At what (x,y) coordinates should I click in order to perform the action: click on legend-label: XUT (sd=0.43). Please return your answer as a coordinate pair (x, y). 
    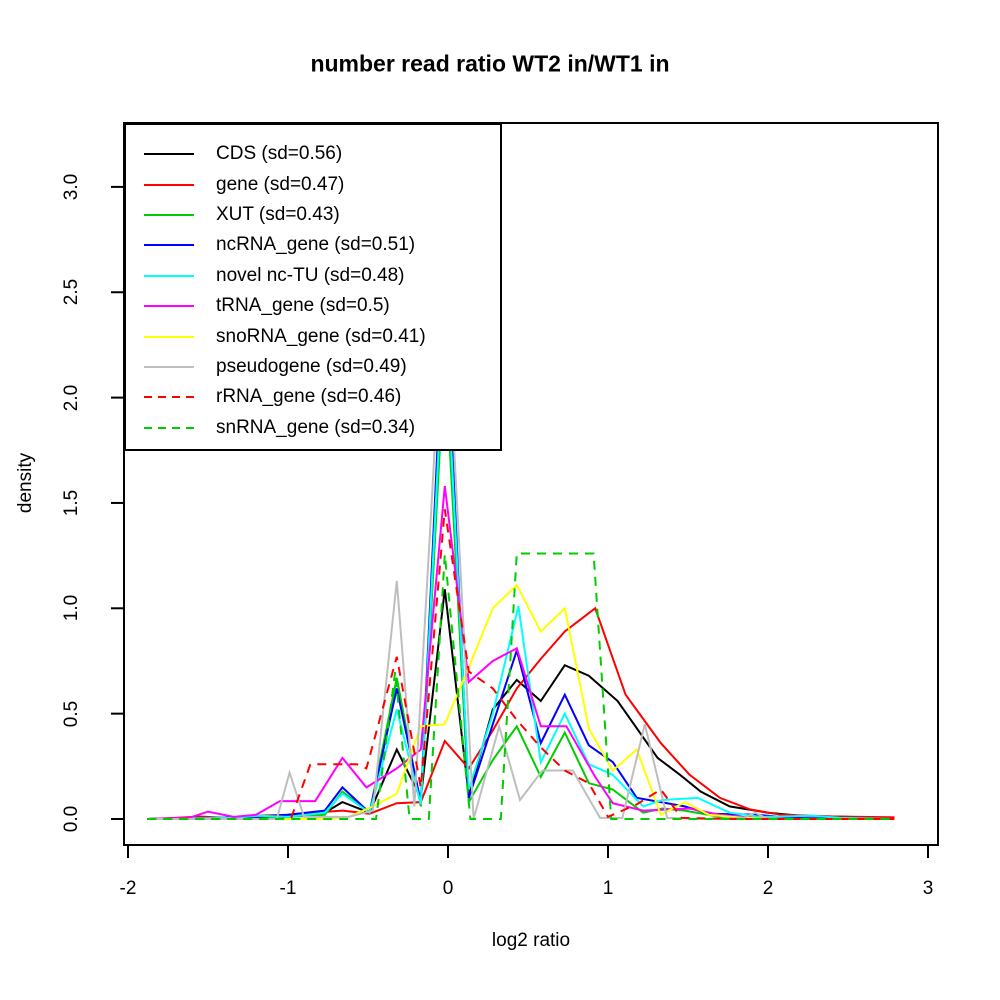
    Looking at the image, I should click on (278, 215).